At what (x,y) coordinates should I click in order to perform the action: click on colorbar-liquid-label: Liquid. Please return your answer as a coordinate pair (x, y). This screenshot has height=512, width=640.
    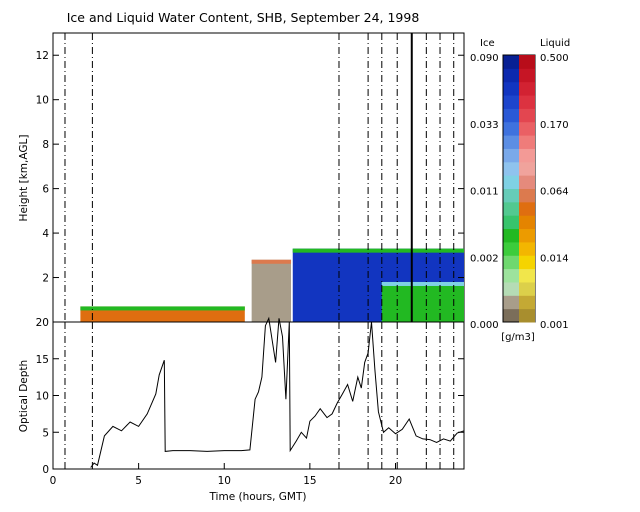
    Looking at the image, I should click on (555, 43).